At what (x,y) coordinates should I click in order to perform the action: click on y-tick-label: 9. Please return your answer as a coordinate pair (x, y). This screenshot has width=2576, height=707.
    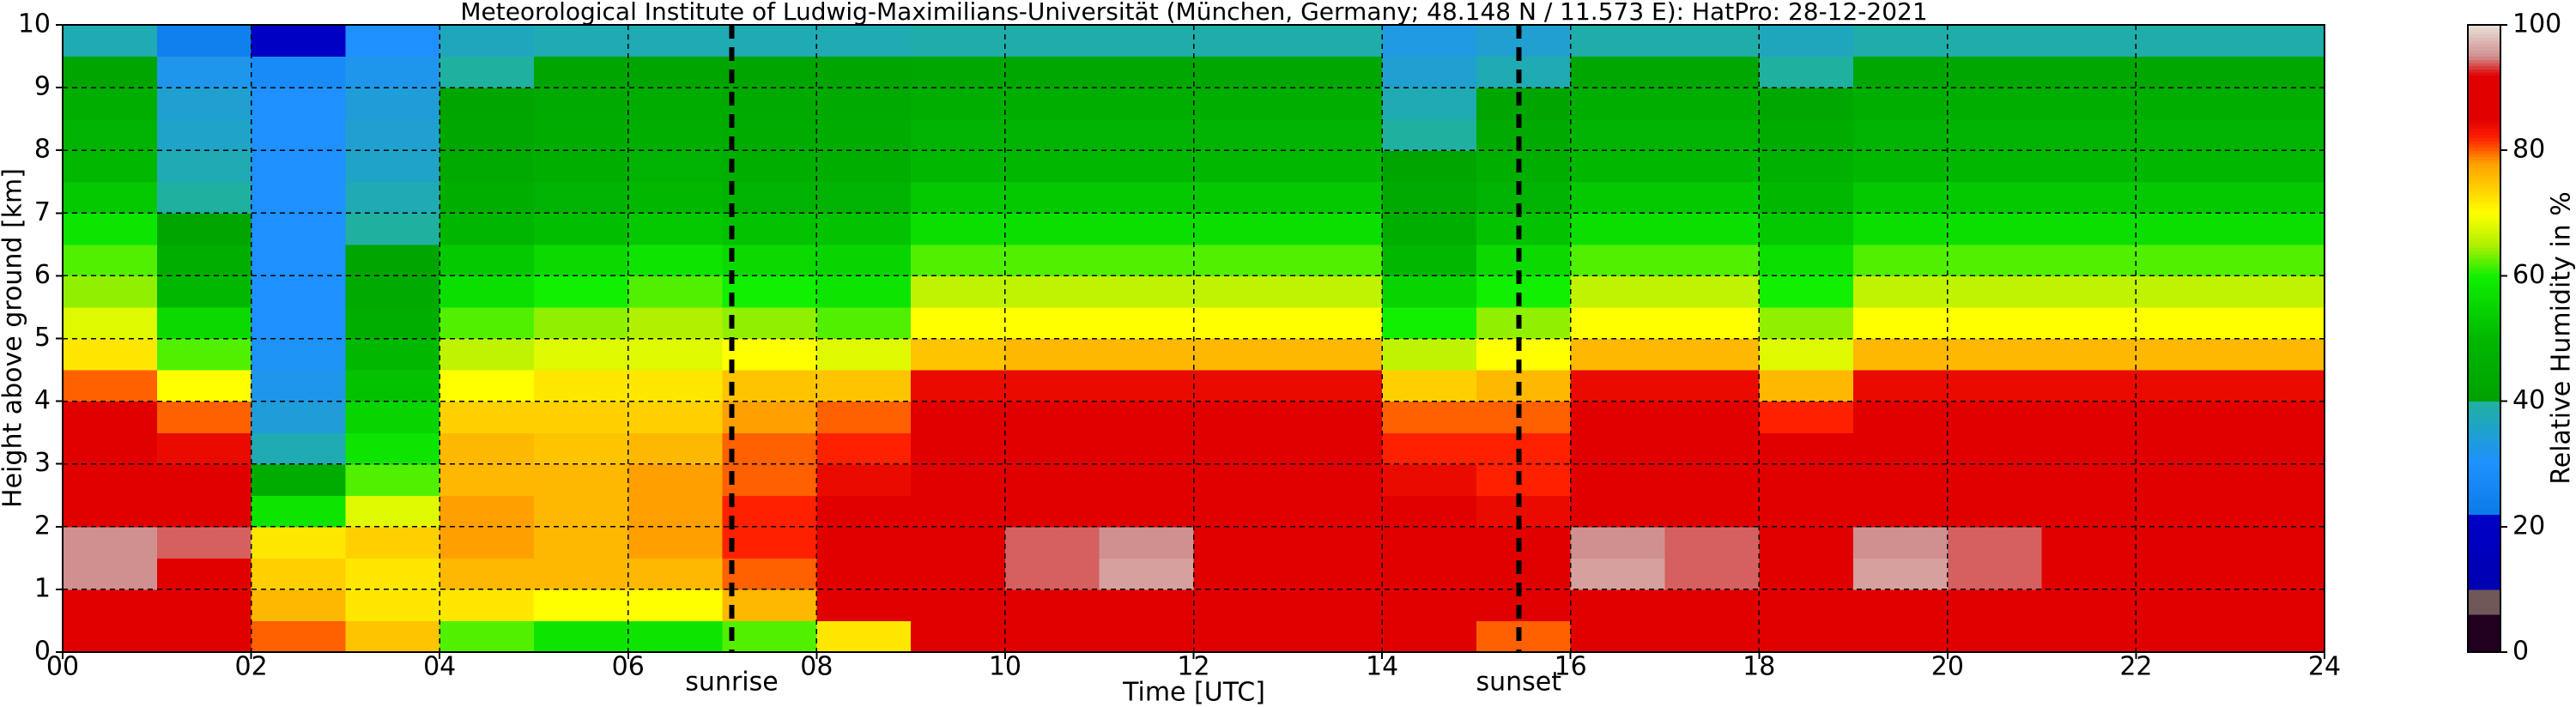
    Looking at the image, I should click on (42, 87).